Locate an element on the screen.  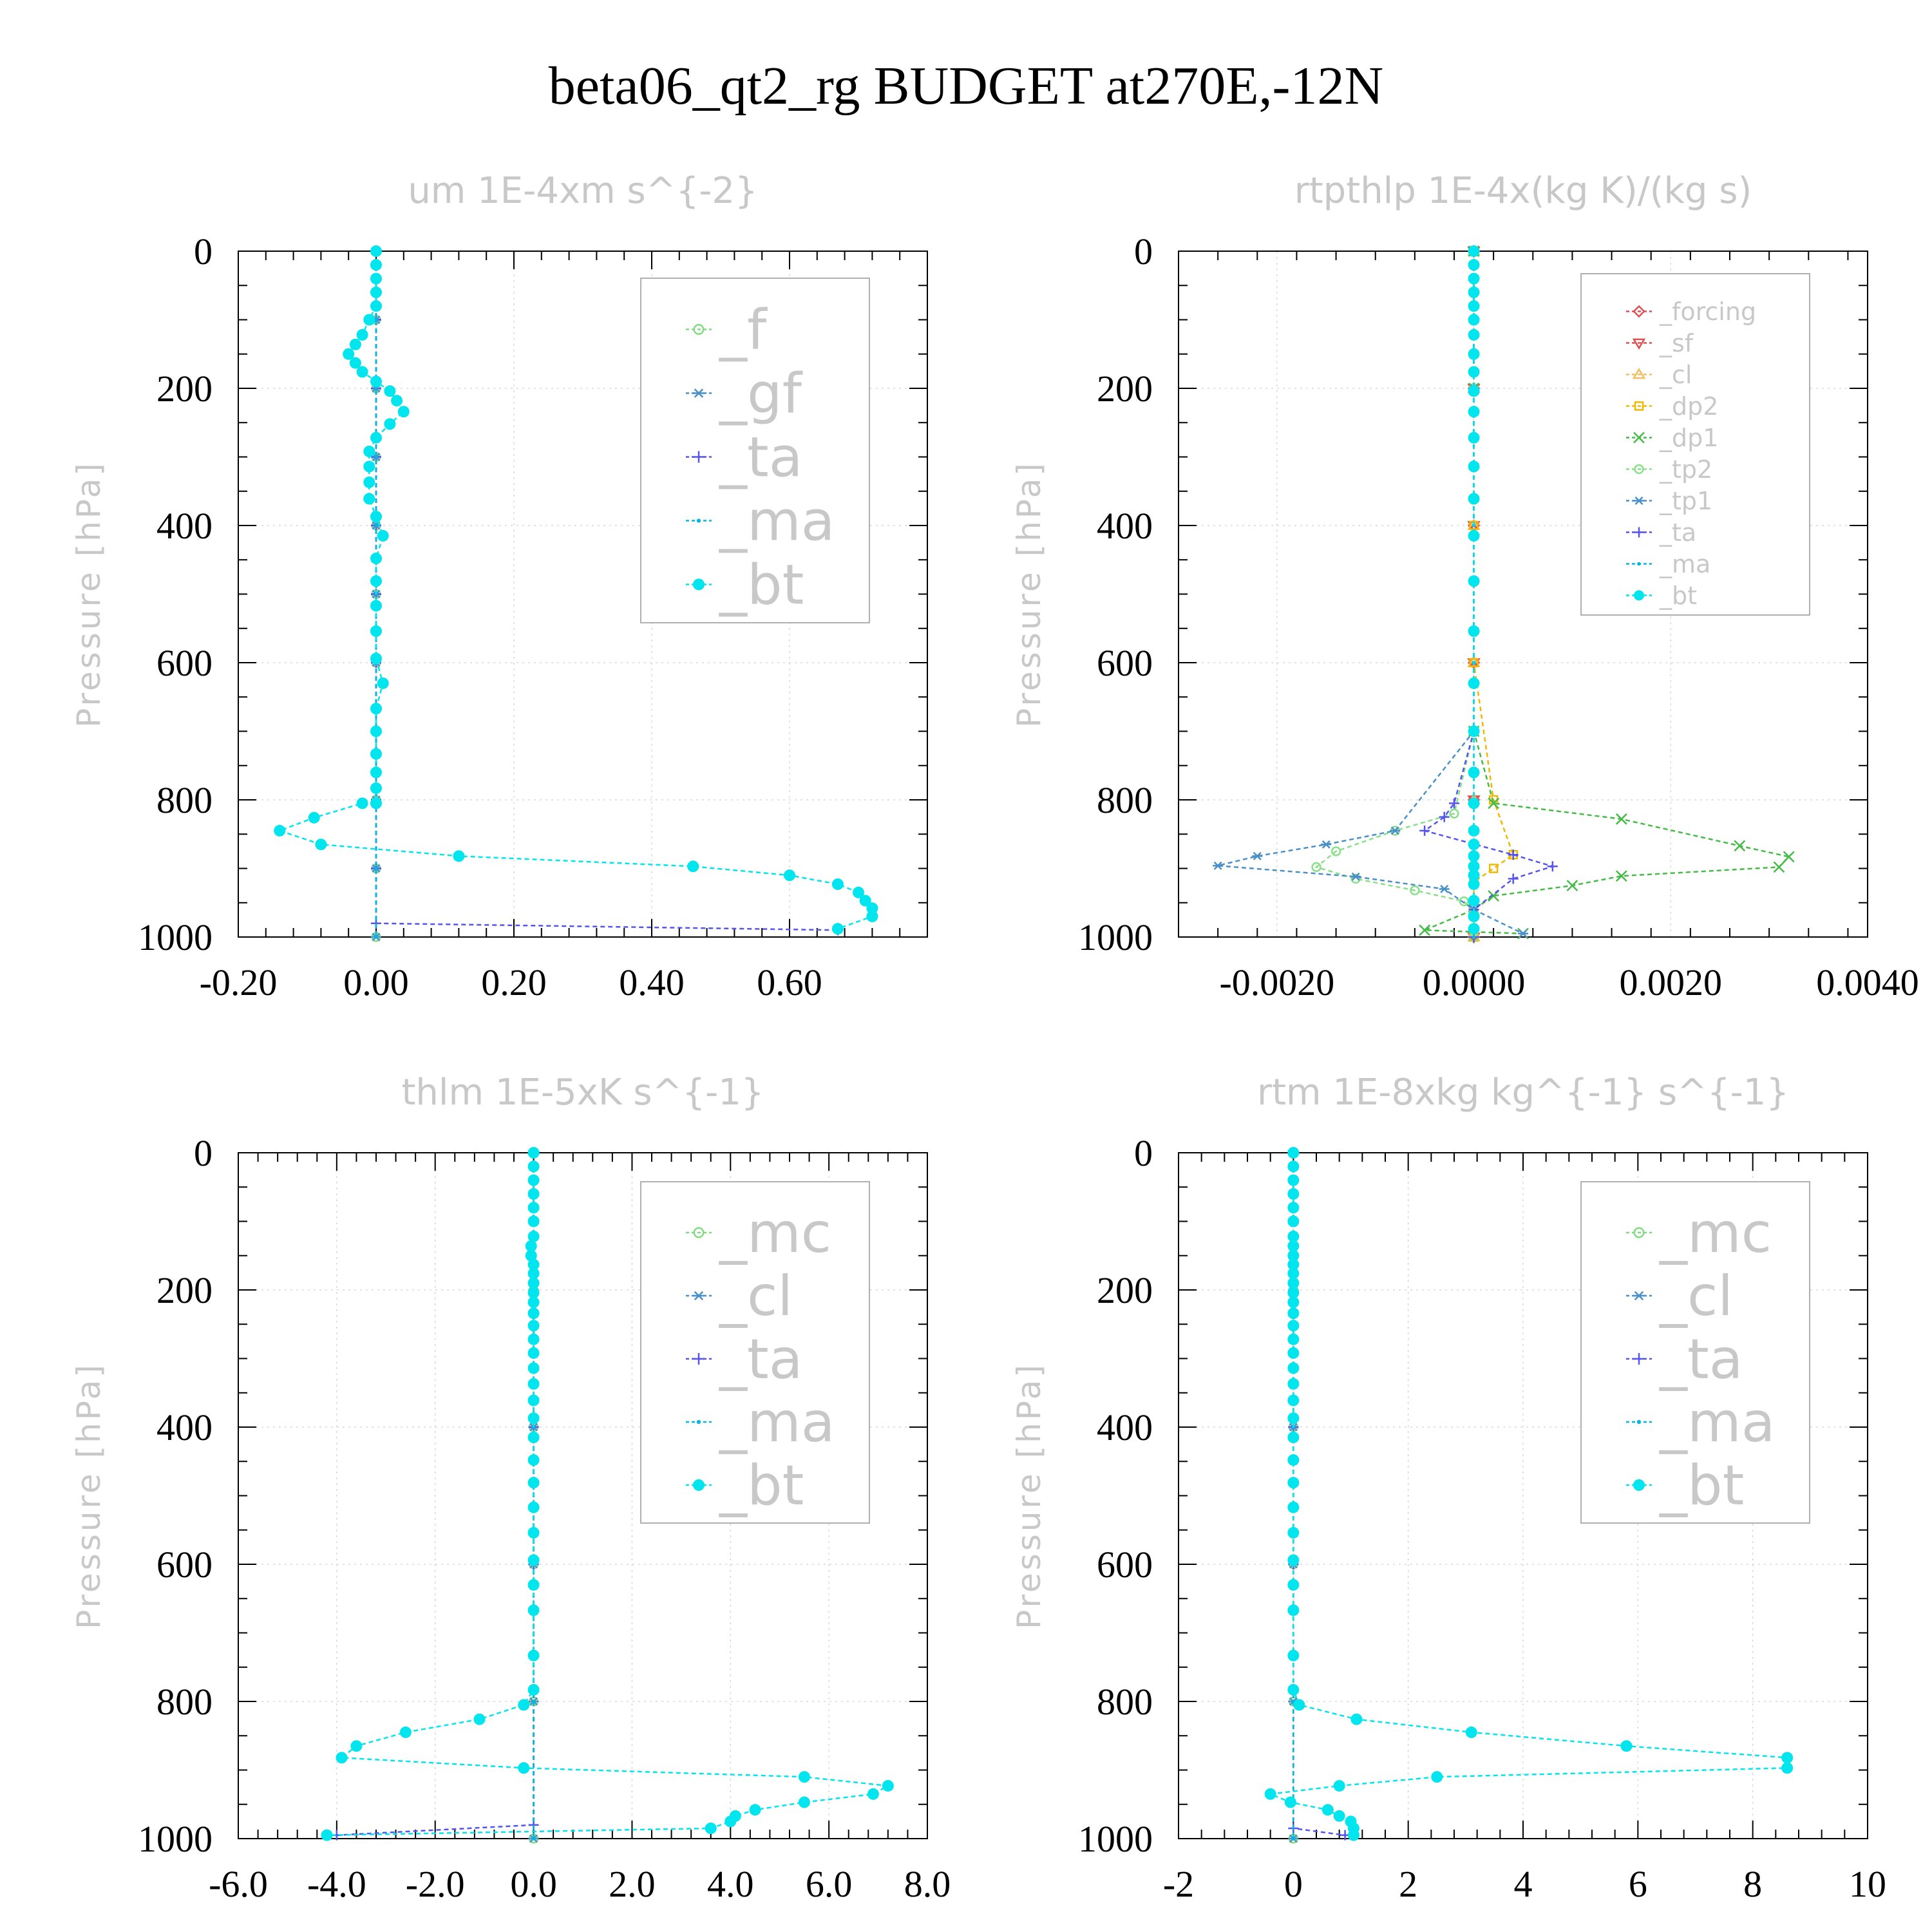
x-tick-label: -2.0 is located at coordinates (435, 1884).